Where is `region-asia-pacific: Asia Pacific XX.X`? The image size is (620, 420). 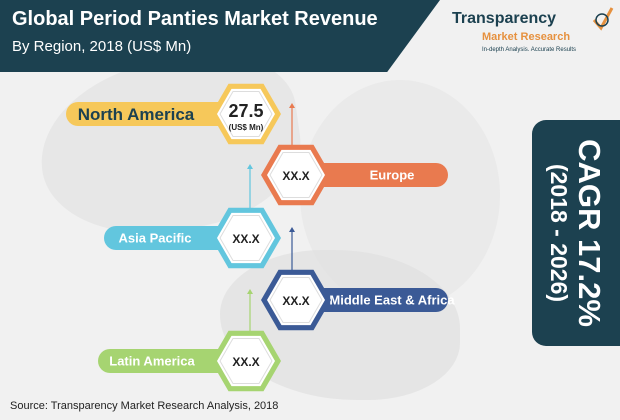
region-asia-pacific: Asia Pacific XX.X is located at coordinates (192, 238).